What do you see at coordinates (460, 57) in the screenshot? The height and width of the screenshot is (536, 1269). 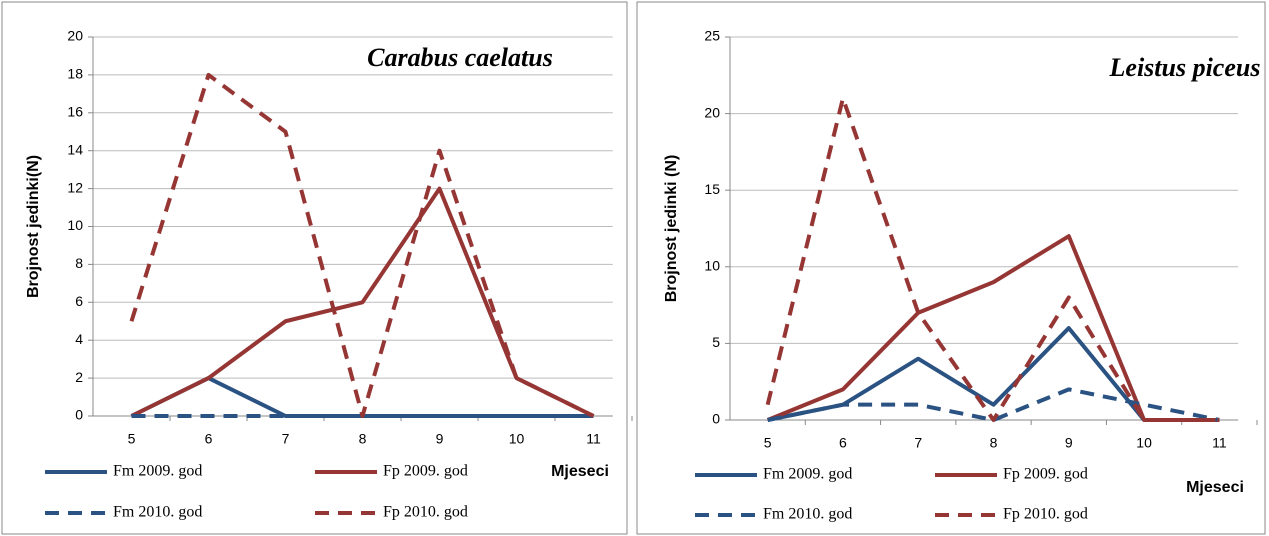 I see `chart-title: Carabus caelatus` at bounding box center [460, 57].